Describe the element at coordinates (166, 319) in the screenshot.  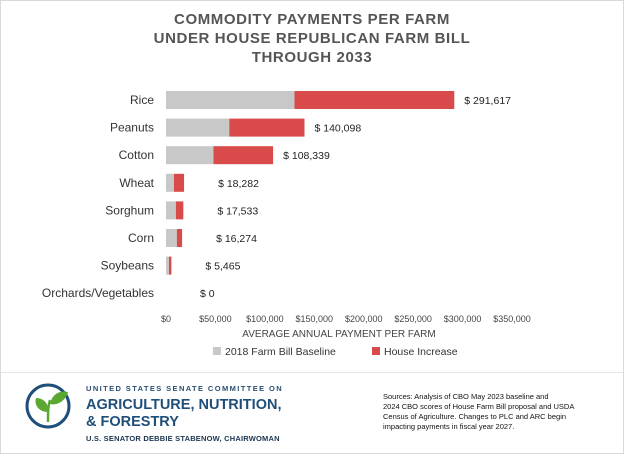
I see `x-tick-label: $0` at that location.